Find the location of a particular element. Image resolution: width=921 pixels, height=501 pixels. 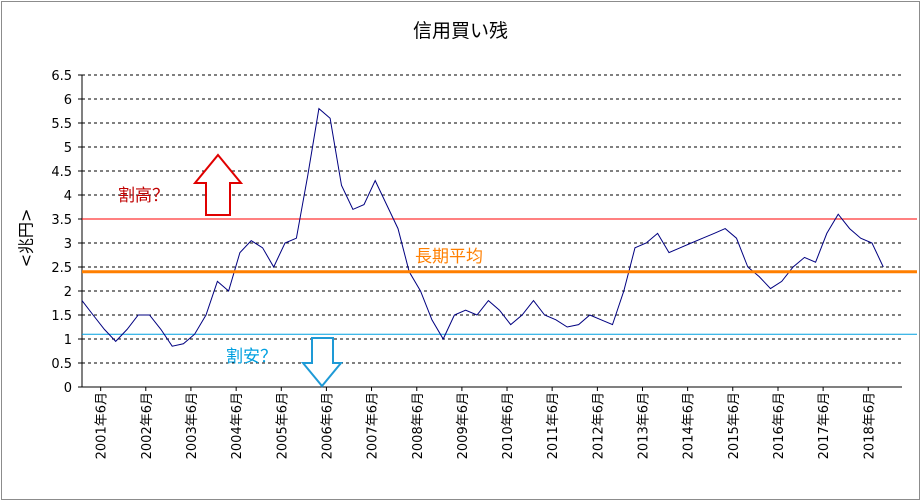

chart-title: 信用買い残 is located at coordinates (460, 31).